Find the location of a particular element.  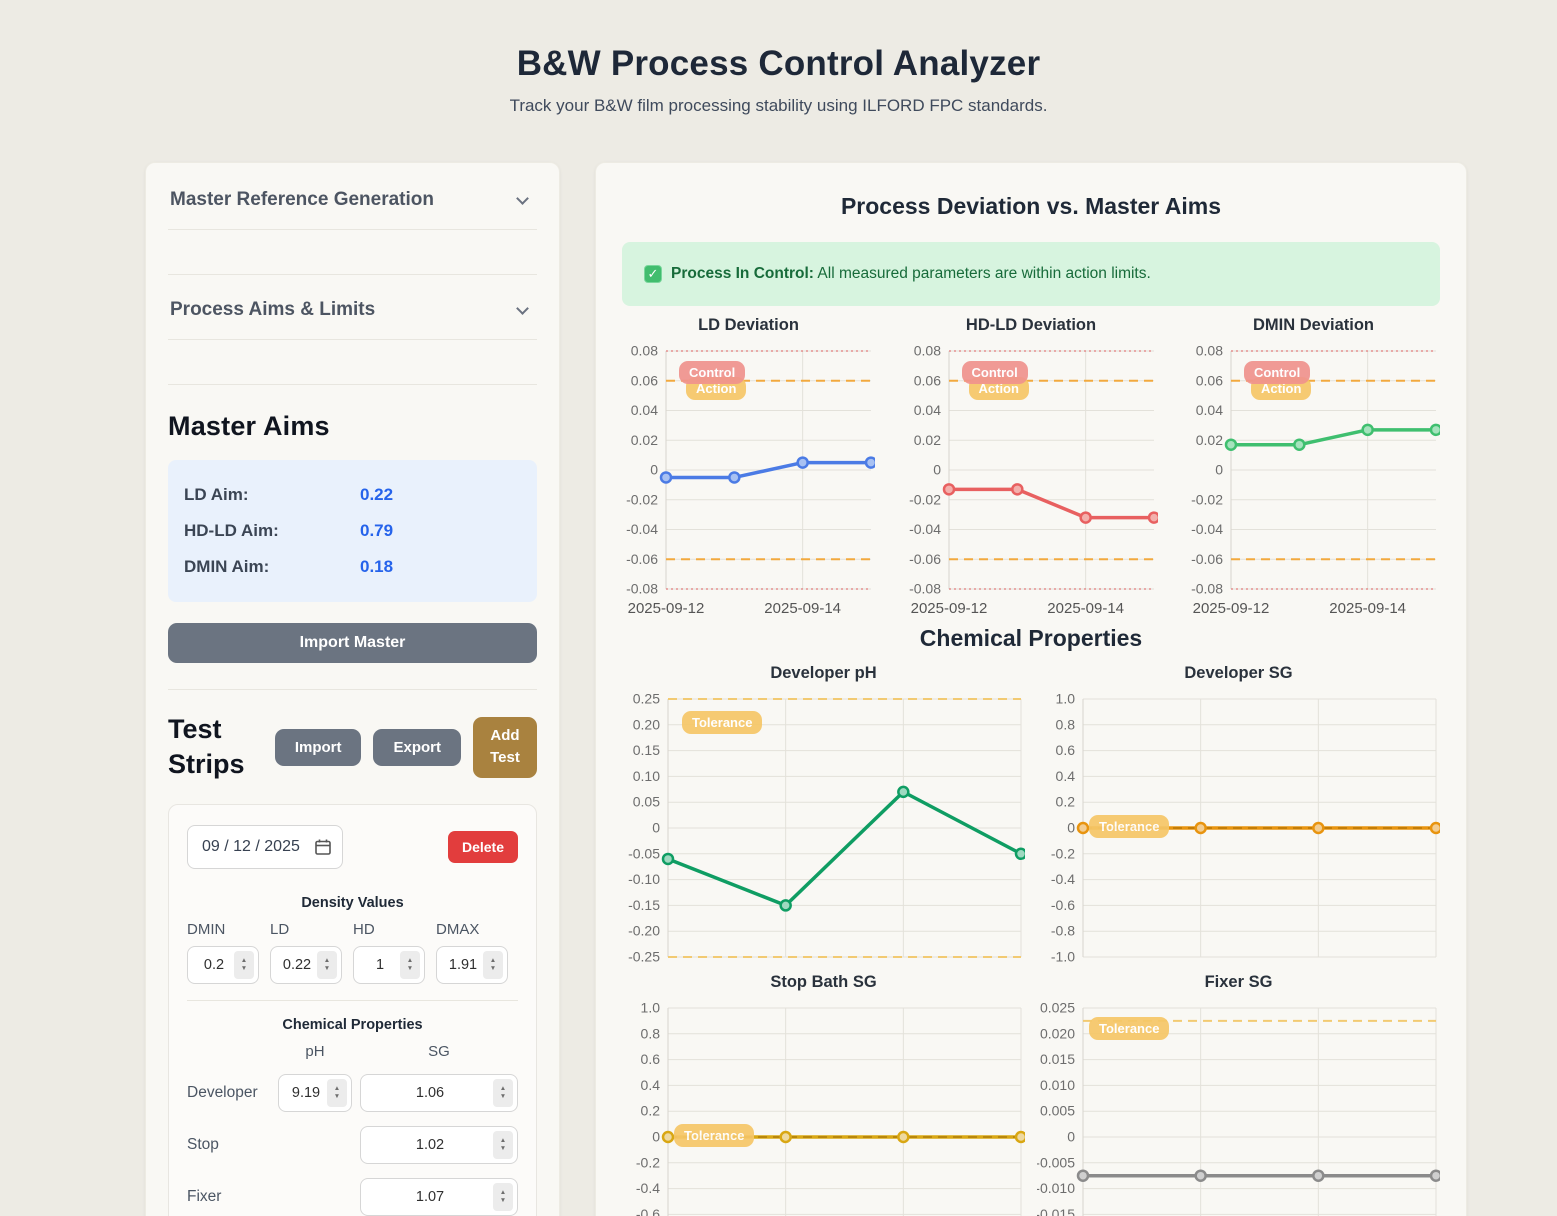

svg-text: -0.05 is located at coordinates (644, 853).